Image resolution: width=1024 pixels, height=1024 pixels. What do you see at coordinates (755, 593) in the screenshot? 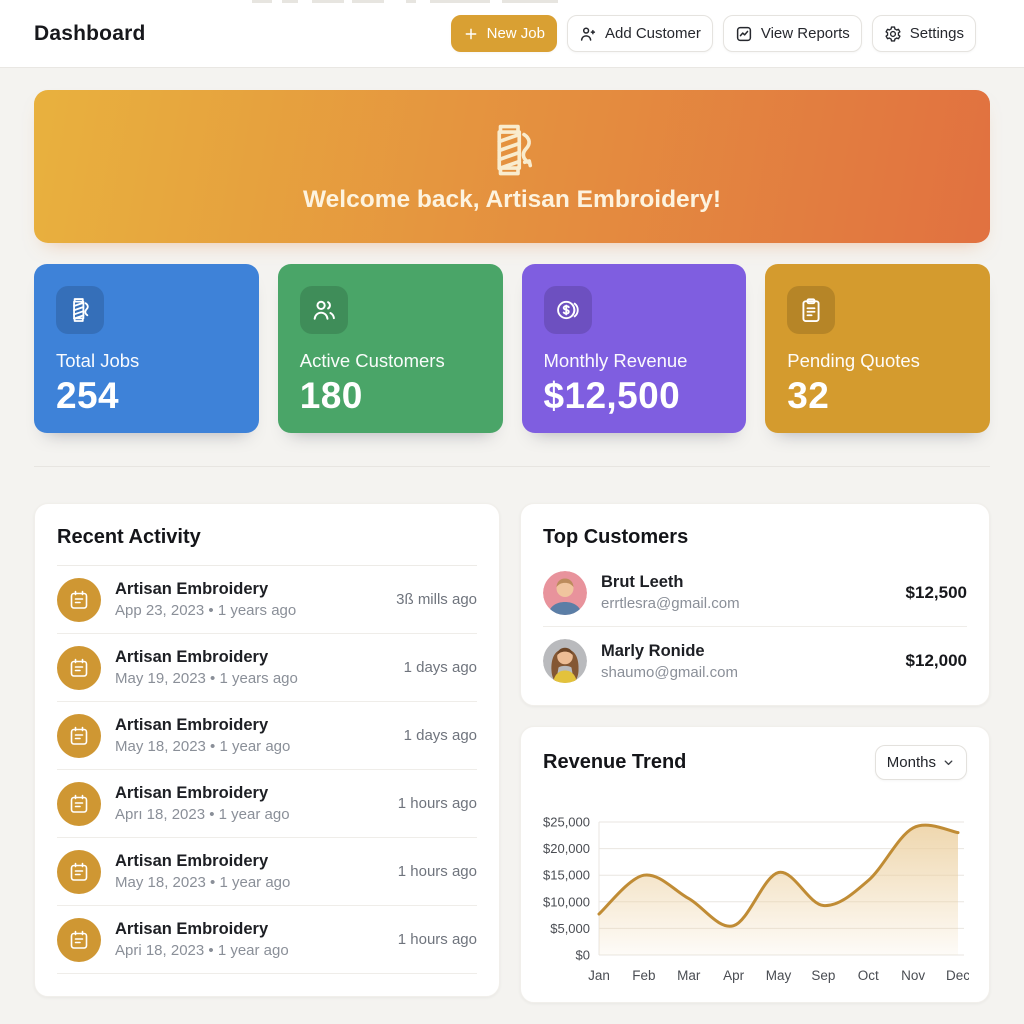
I see `customer-row: Brut Leeth errtlesra@gmail.com $12,500` at bounding box center [755, 593].